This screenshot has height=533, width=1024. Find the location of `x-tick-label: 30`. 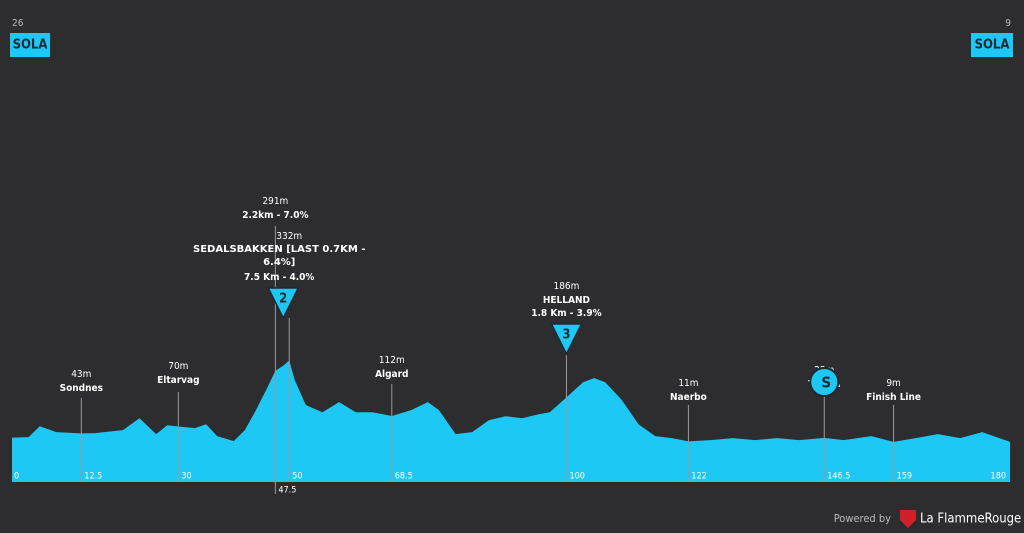

x-tick-label: 30 is located at coordinates (186, 477).